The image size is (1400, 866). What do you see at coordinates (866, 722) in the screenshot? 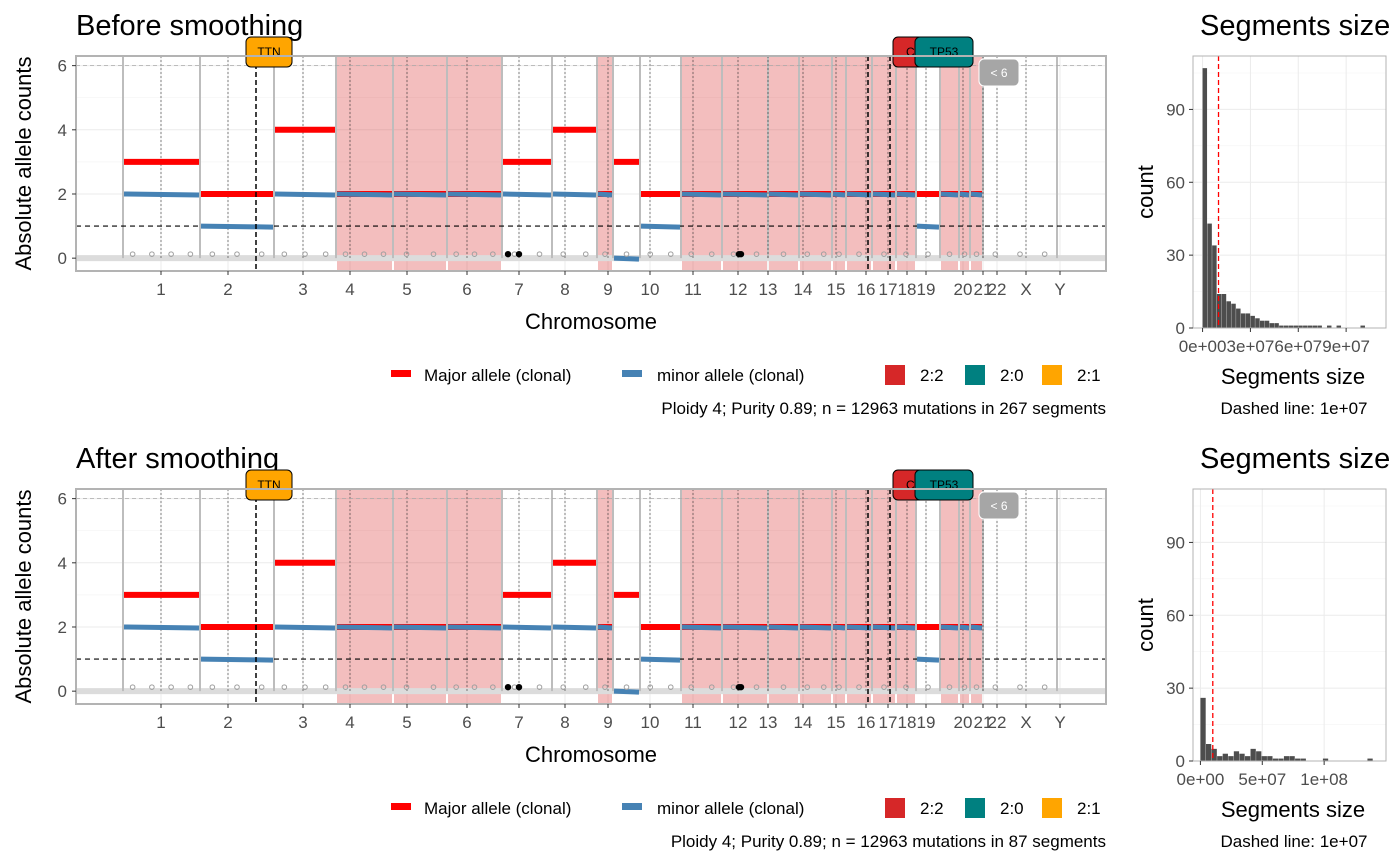
I see `x-tick-label: 16` at bounding box center [866, 722].